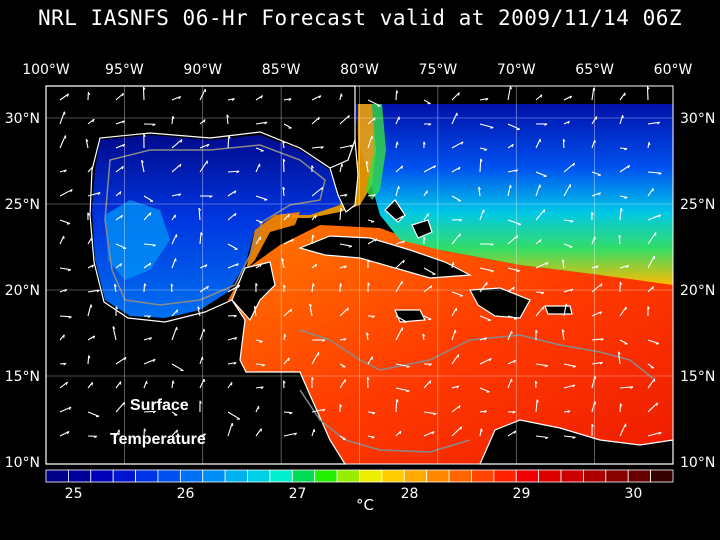  Describe the element at coordinates (408, 219) in the screenshot. I see `bahamas` at that location.